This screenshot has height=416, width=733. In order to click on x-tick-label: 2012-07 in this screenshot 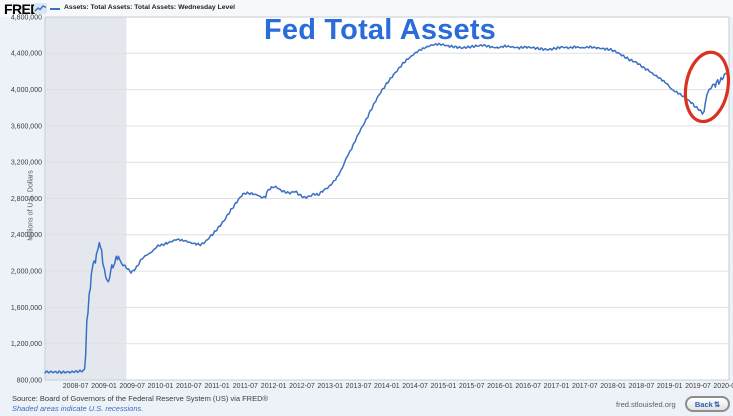, I will do `click(302, 386)`.